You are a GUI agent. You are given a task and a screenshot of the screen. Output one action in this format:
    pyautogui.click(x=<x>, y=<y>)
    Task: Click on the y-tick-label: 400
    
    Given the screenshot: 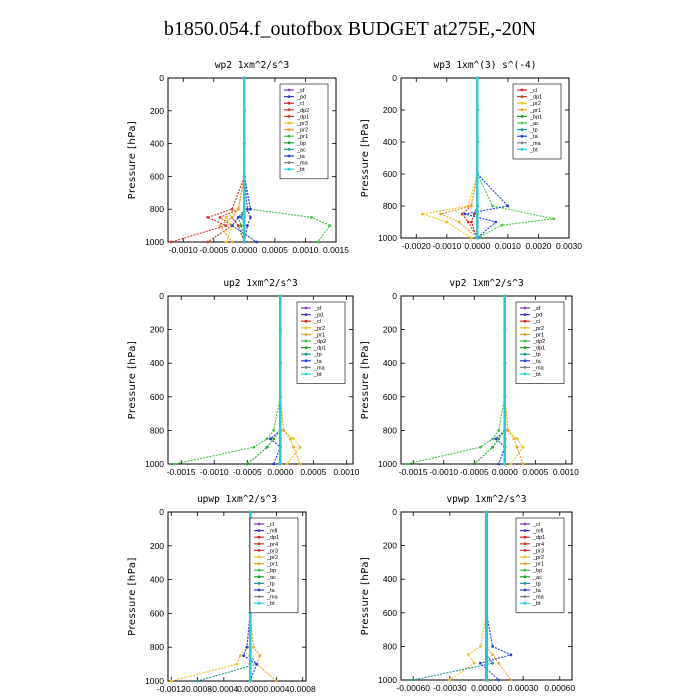 What is the action you would take?
    pyautogui.click(x=390, y=579)
    